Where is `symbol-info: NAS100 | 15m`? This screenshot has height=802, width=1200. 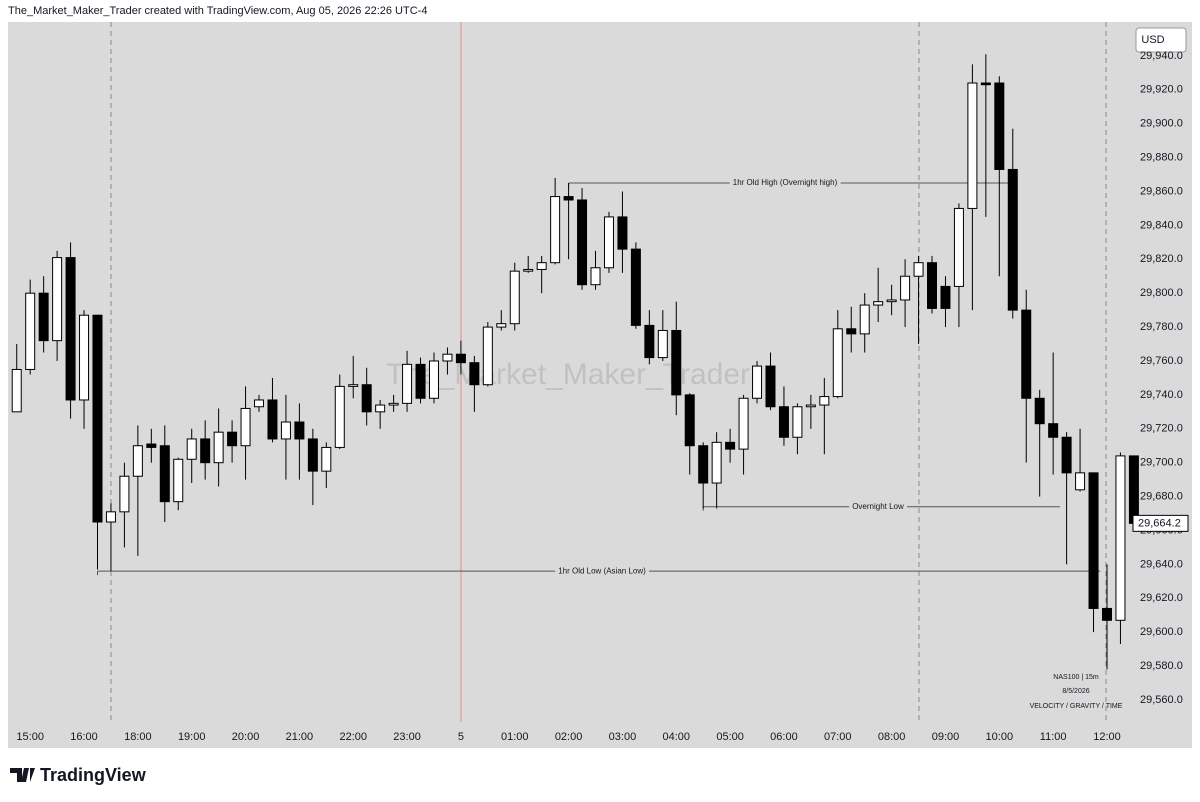
symbol-info: NAS100 | 15m is located at coordinates (1076, 677).